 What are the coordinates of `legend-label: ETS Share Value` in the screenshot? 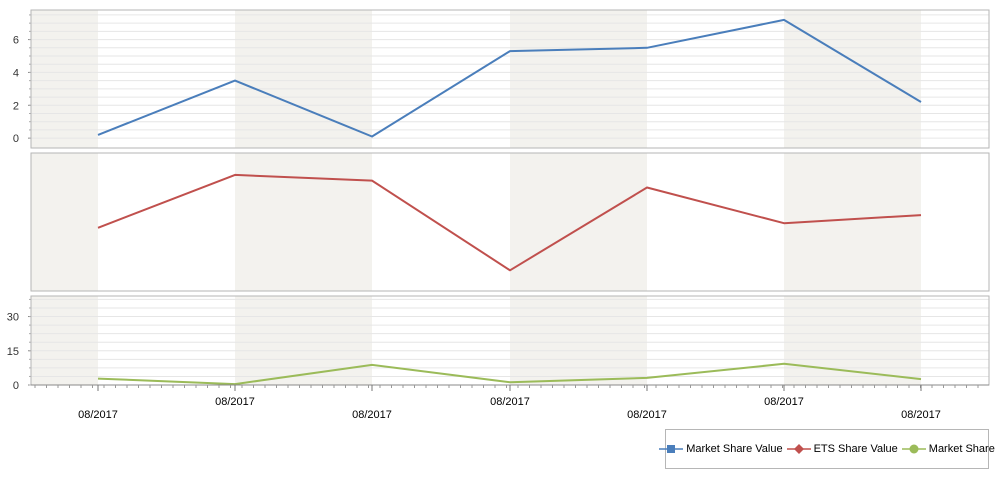 It's located at (855, 449).